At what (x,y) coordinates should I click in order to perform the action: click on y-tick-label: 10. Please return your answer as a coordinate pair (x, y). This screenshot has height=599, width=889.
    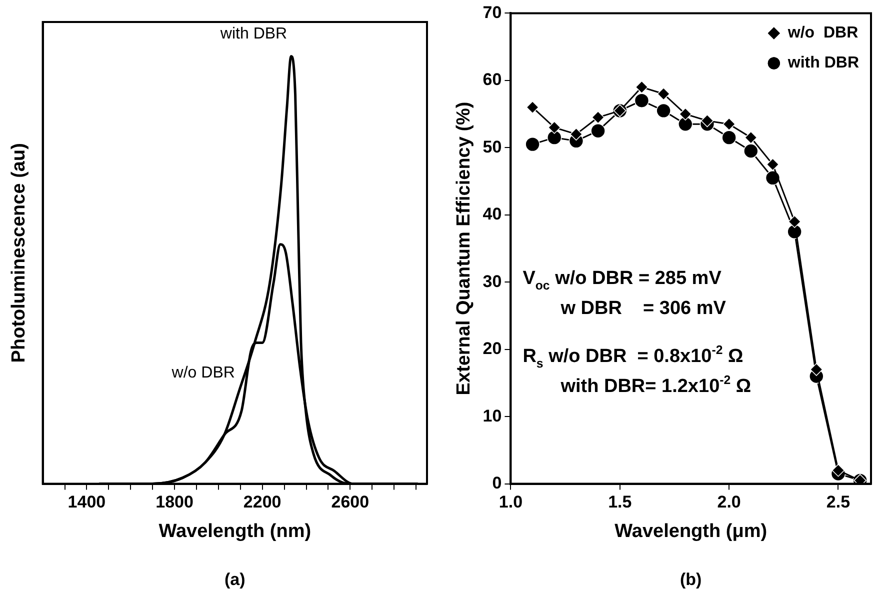
    Looking at the image, I should click on (492, 416).